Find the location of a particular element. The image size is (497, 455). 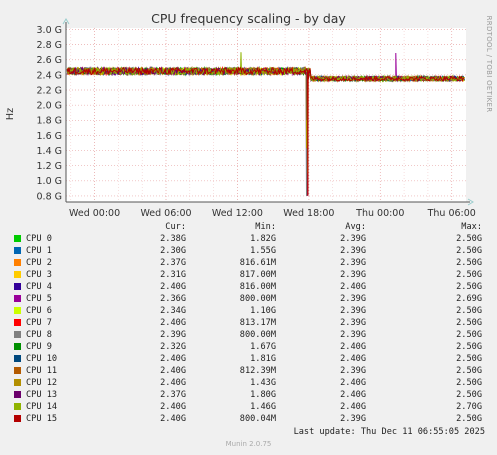

legend-series-name: CPU 6 is located at coordinates (39, 311).